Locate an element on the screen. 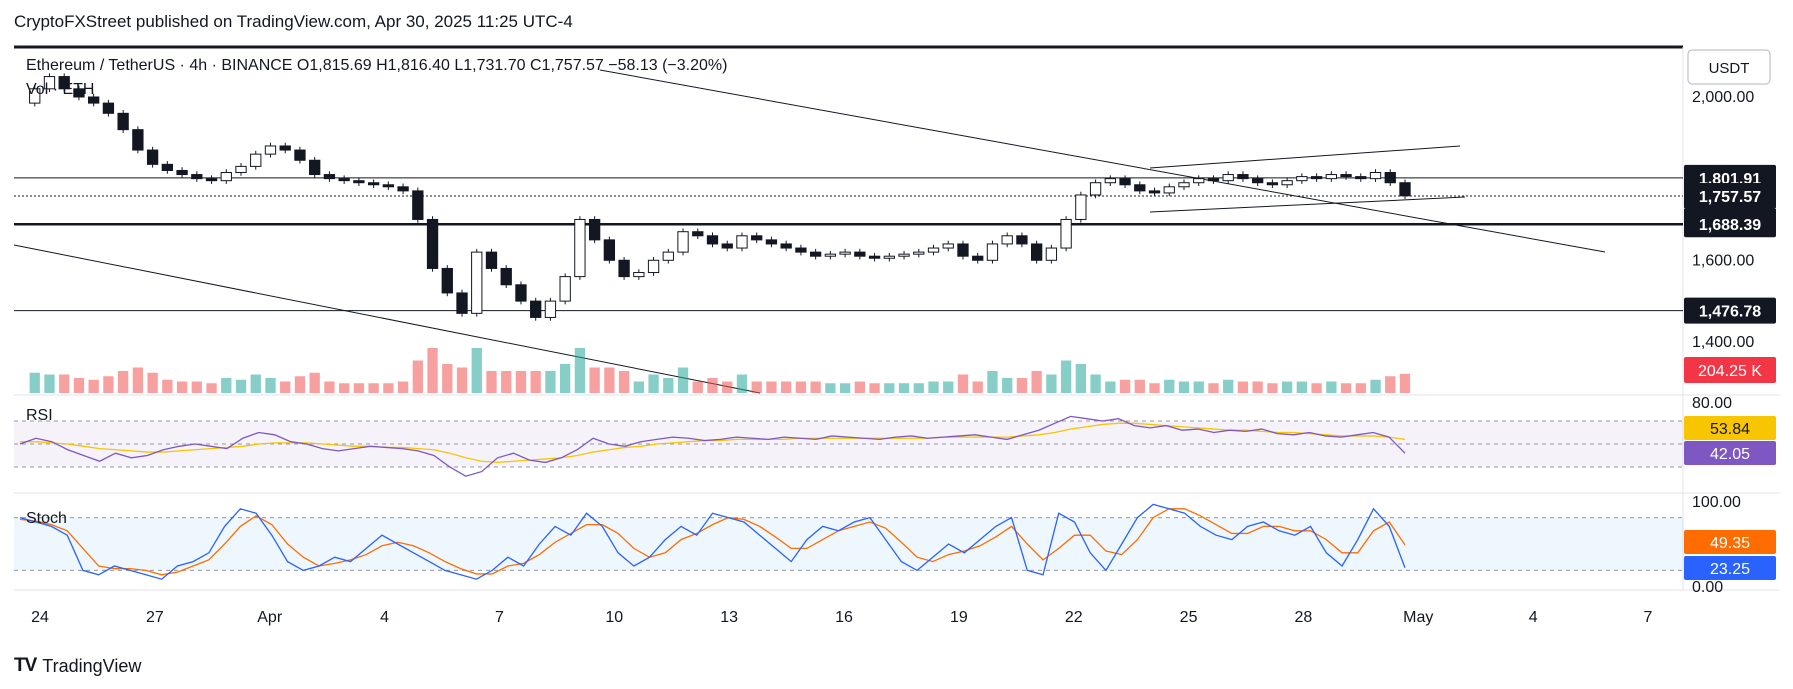 Image resolution: width=1793 pixels, height=689 pixels. rsi-badge-label: 42.05 is located at coordinates (1730, 454).